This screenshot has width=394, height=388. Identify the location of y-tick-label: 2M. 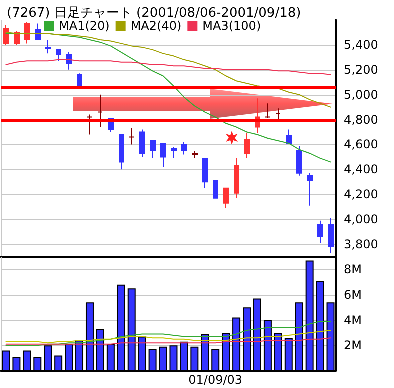
(353, 345).